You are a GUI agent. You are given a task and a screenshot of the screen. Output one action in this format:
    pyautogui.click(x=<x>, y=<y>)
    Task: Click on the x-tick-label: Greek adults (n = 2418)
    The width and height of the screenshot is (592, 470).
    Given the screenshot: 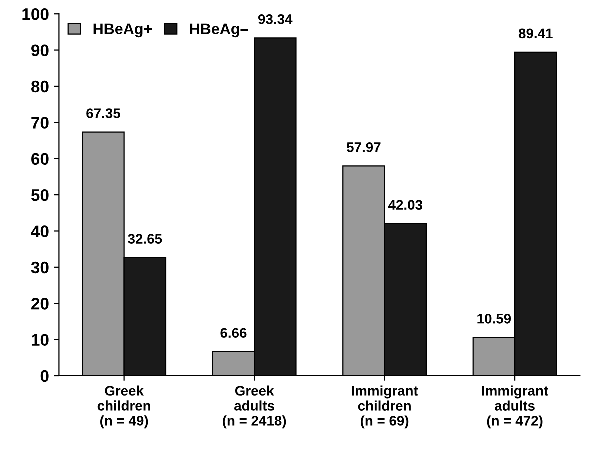 What is the action you would take?
    pyautogui.click(x=254, y=407)
    